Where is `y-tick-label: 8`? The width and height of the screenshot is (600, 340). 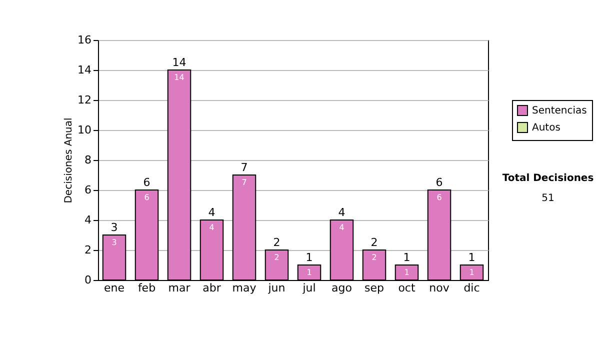 y-tick-label: 8 is located at coordinates (88, 160).